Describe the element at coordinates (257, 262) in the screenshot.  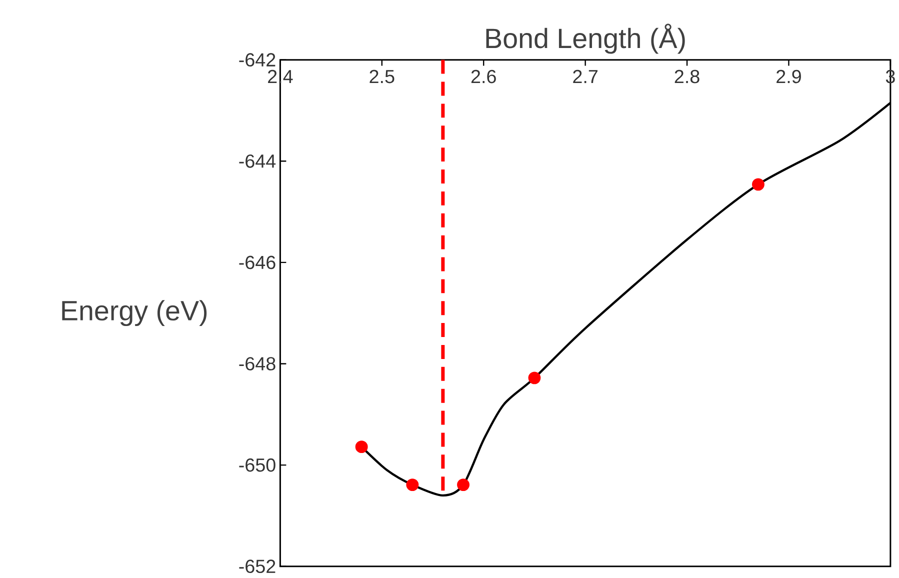
I see `y-tick-label: -646` at that location.